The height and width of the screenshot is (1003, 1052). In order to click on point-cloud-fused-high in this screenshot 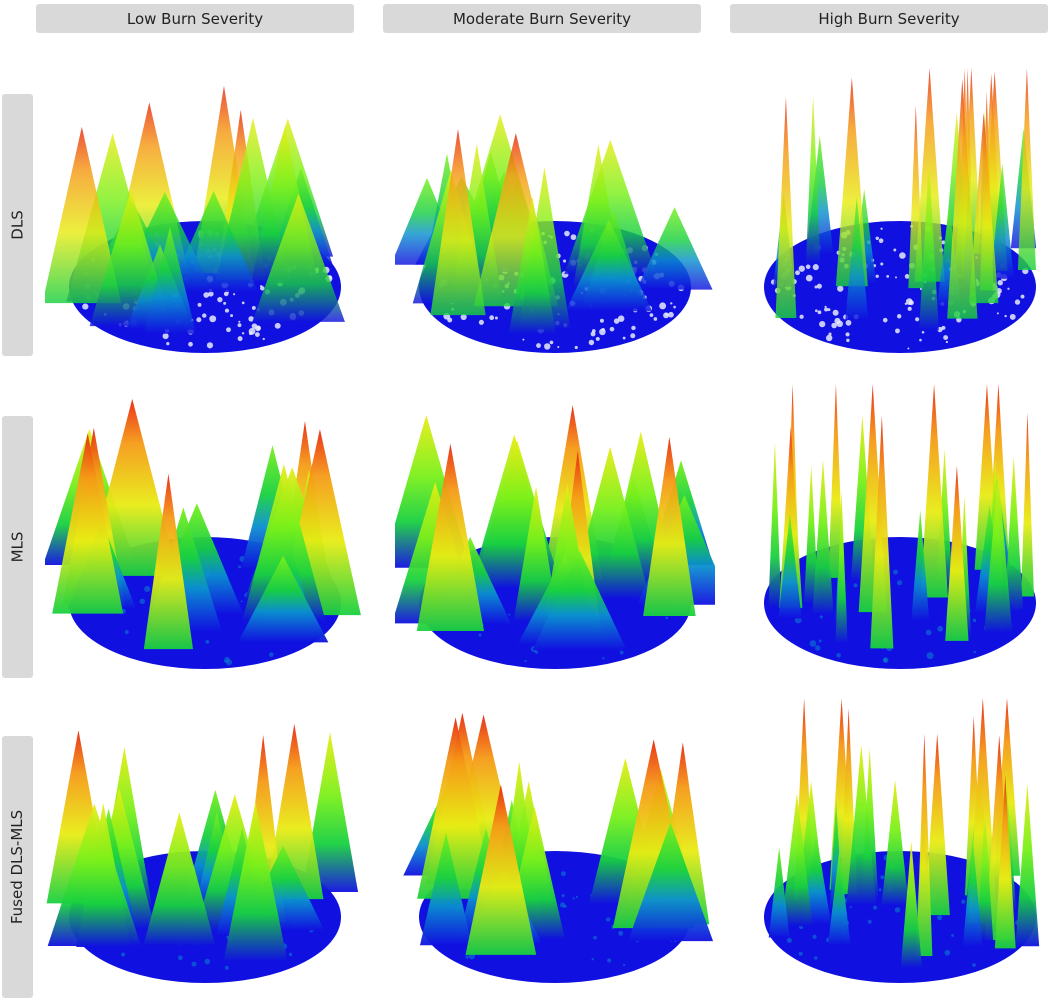, I will do `click(896, 842)`.